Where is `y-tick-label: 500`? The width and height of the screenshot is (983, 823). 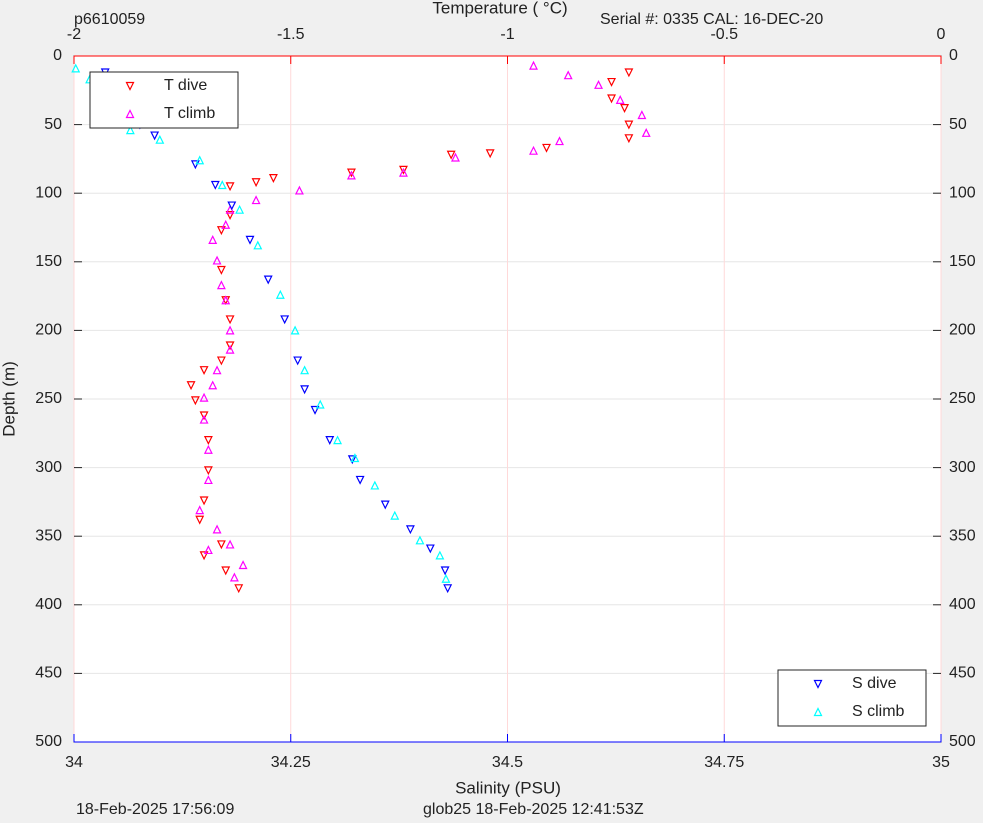
y-tick-label: 500 is located at coordinates (48, 741).